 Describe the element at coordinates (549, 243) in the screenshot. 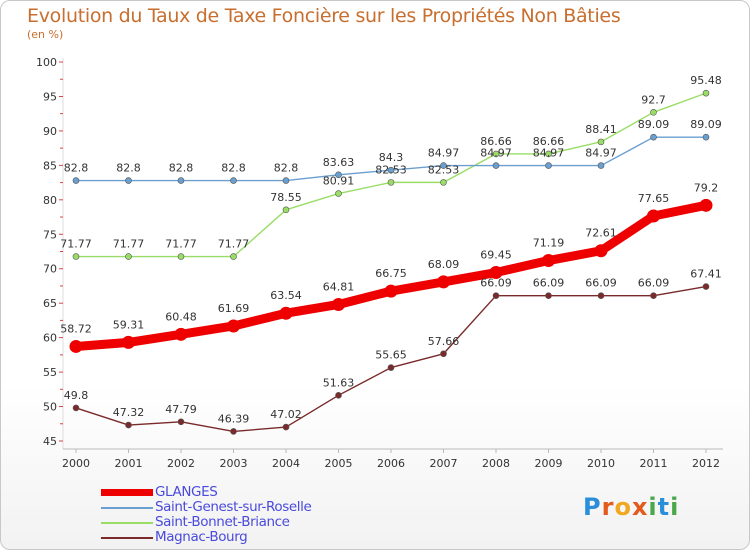

I see `data-label-0: 71.19` at that location.